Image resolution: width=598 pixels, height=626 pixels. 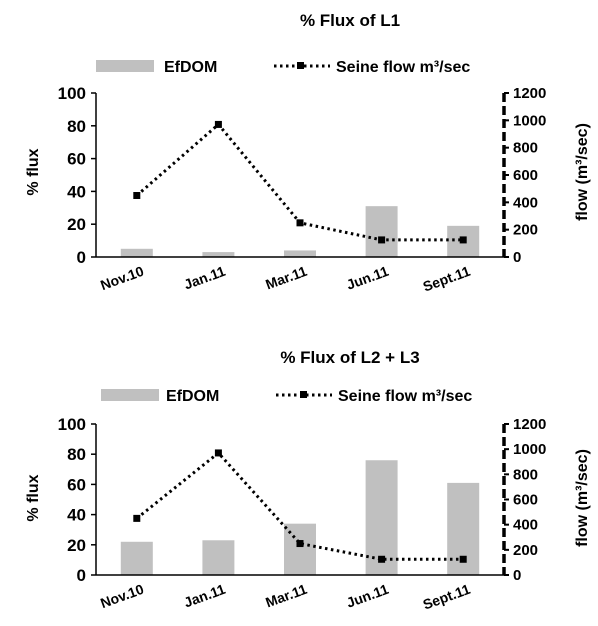 What do you see at coordinates (299, 505) in the screenshot?
I see `flow-line` at bounding box center [299, 505].